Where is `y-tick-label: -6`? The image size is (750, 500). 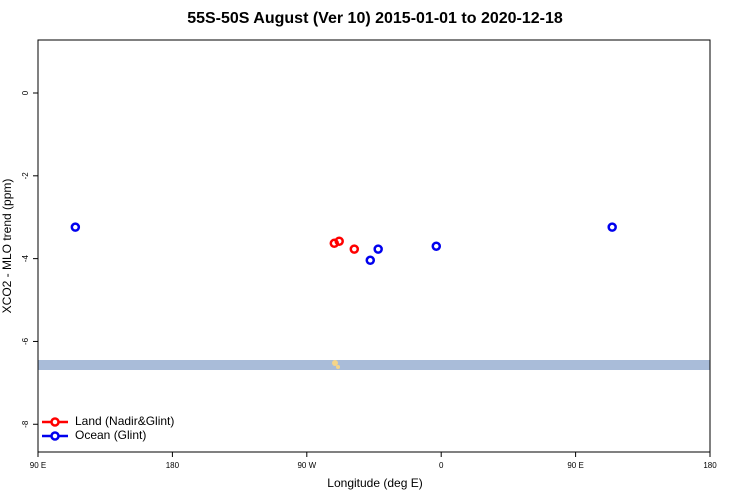
y-tick-label: -6 is located at coordinates (25, 341).